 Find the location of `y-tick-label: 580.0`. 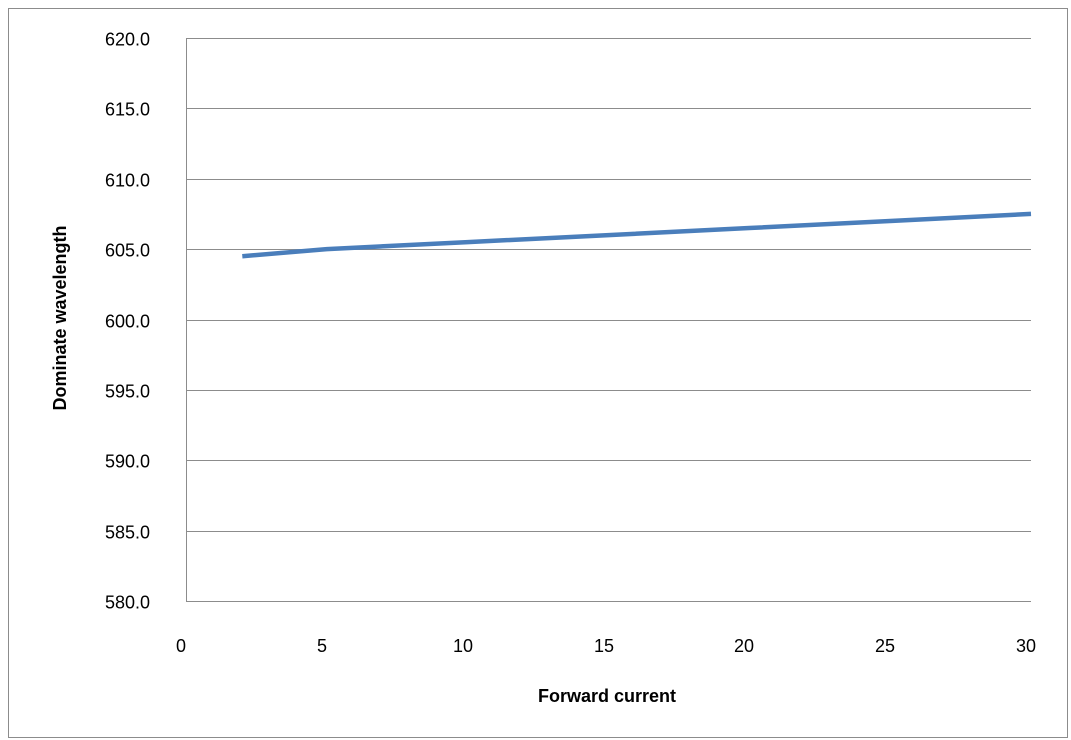

y-tick-label: 580.0 is located at coordinates (127, 603).